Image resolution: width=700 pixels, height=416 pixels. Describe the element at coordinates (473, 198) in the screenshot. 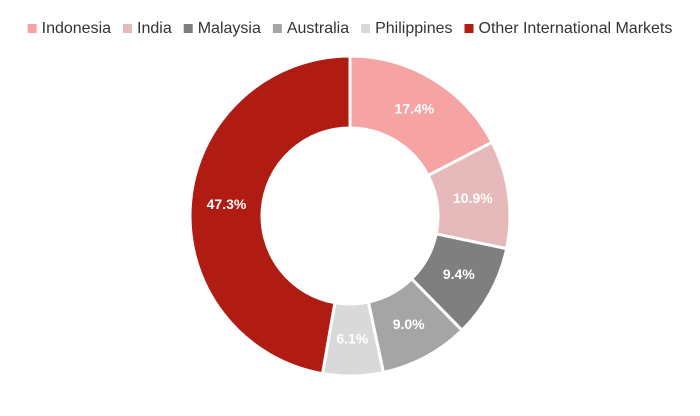

I see `data-label: 10.9%` at that location.